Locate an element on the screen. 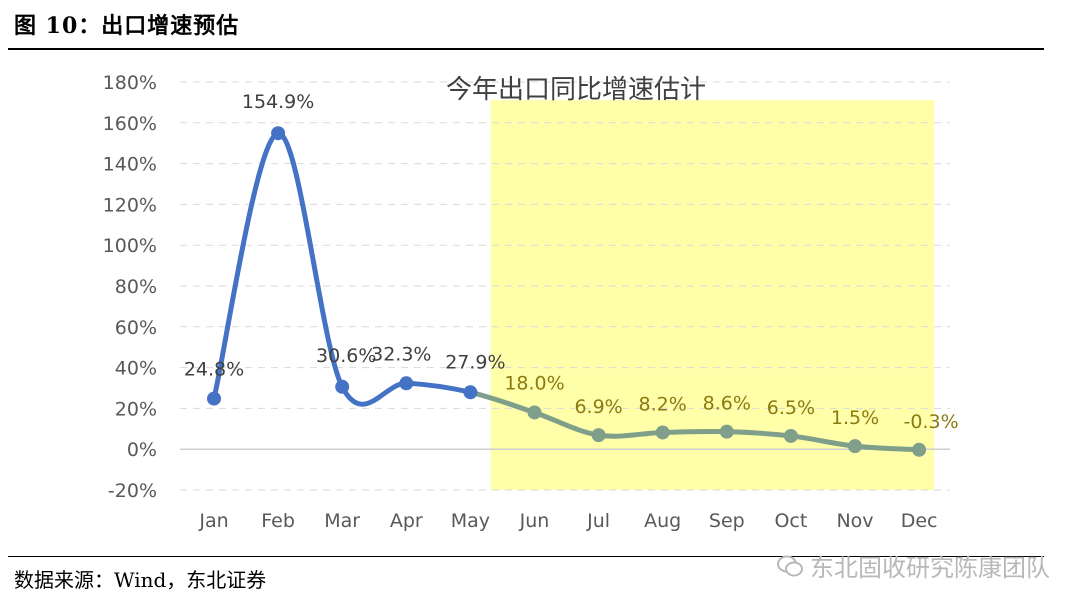  x-tick-label: Jan is located at coordinates (213, 521).